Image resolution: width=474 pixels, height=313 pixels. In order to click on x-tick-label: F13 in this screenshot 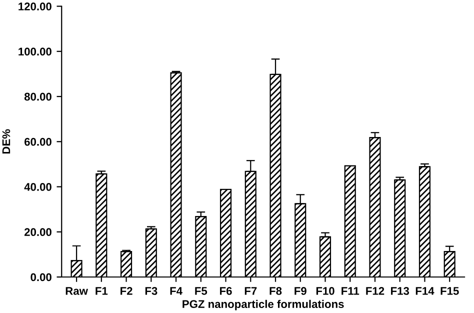, I will do `click(400, 291)`.